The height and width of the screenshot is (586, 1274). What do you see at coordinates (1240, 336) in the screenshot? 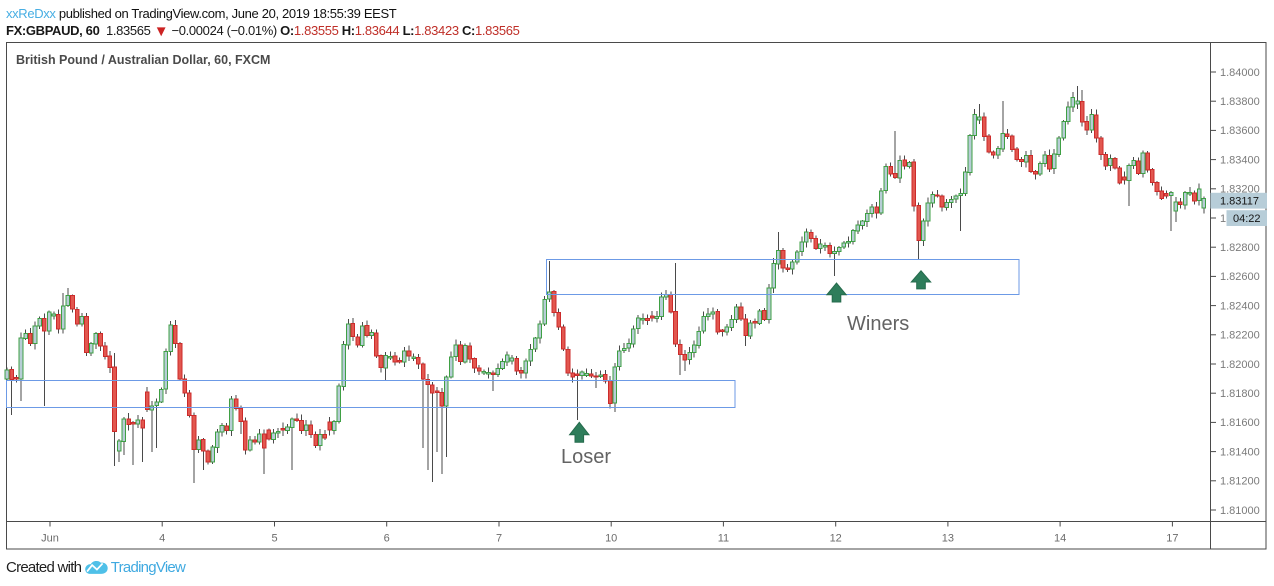
I see `svg-text: 1.82200` at bounding box center [1240, 336].